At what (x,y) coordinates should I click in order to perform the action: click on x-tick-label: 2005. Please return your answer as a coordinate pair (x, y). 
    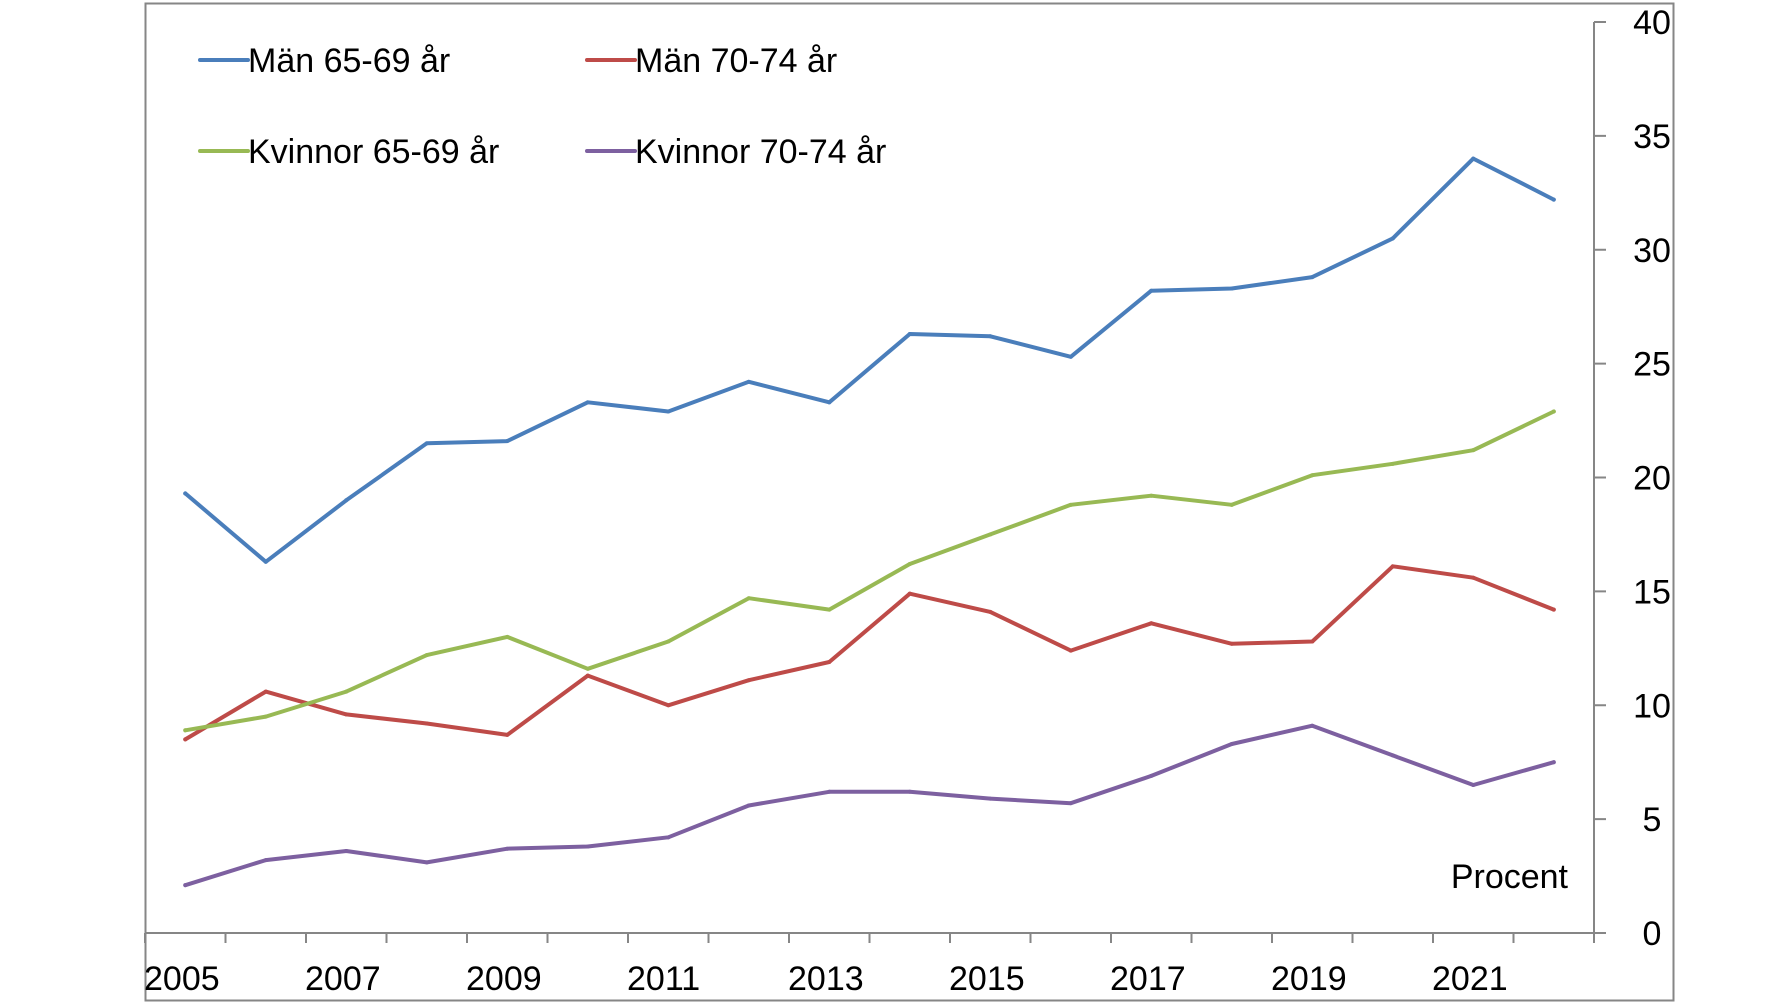
    Looking at the image, I should click on (182, 979).